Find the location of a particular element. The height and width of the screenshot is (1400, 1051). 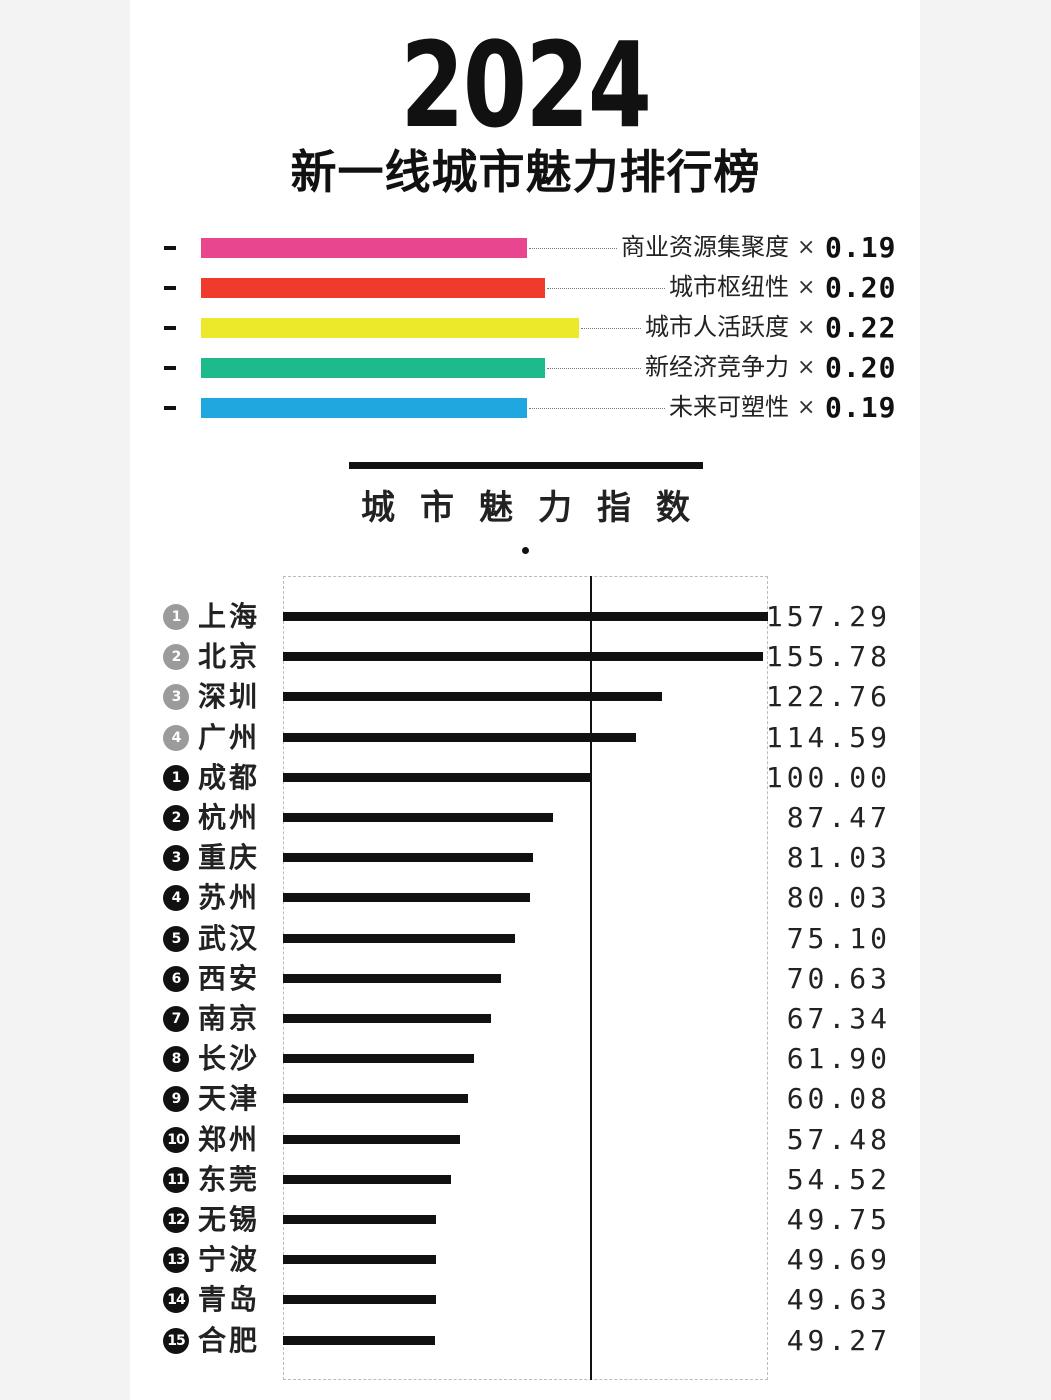

weight-label: 城市人活跃度 is located at coordinates (717, 327).